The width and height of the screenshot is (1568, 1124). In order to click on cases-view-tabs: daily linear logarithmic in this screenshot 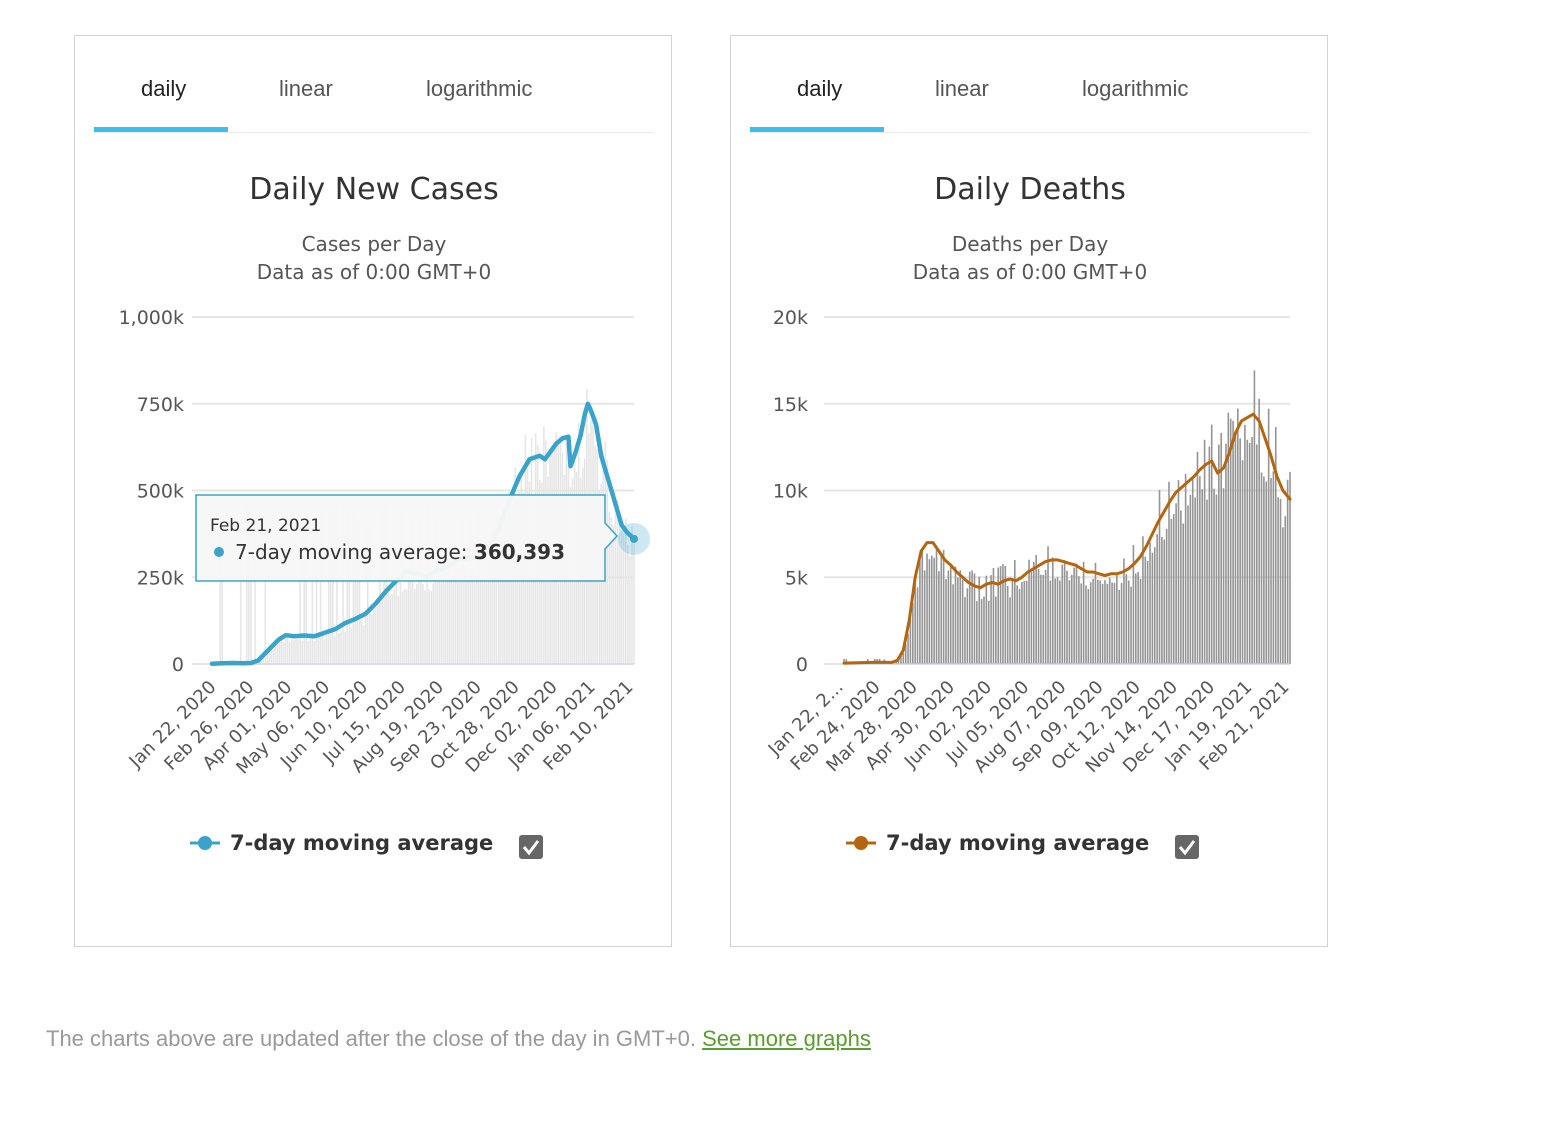, I will do `click(374, 84)`.